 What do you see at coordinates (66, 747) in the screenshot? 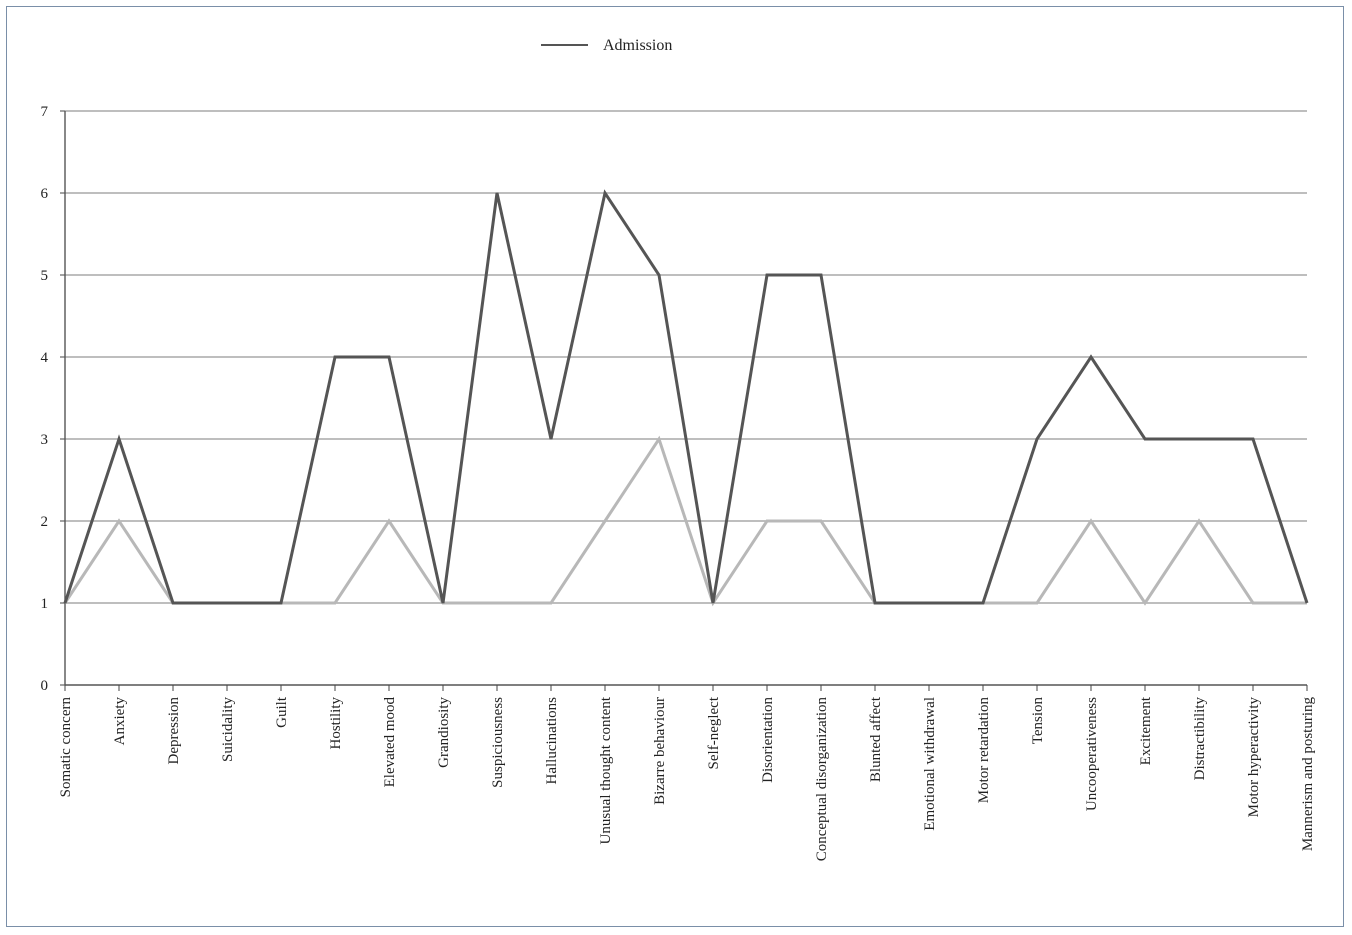
I see `x-tick-label: Somatic concern` at bounding box center [66, 747].